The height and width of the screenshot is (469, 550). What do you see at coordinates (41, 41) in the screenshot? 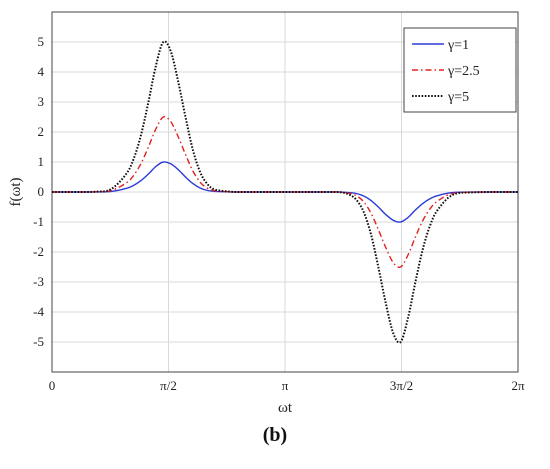
I see `y-tick-label: 5` at bounding box center [41, 41].